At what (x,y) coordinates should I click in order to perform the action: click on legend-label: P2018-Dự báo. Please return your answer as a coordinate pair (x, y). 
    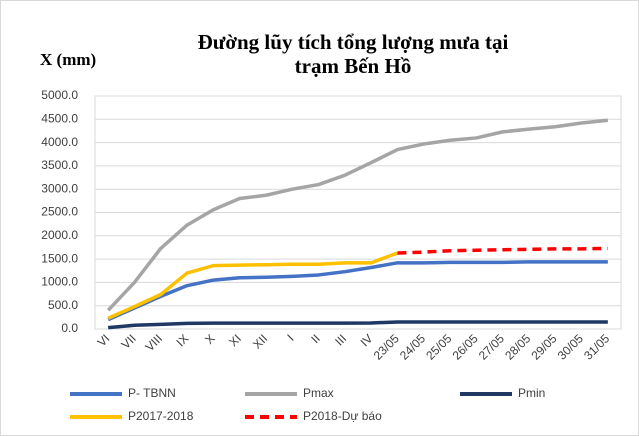
    Looking at the image, I should click on (342, 416).